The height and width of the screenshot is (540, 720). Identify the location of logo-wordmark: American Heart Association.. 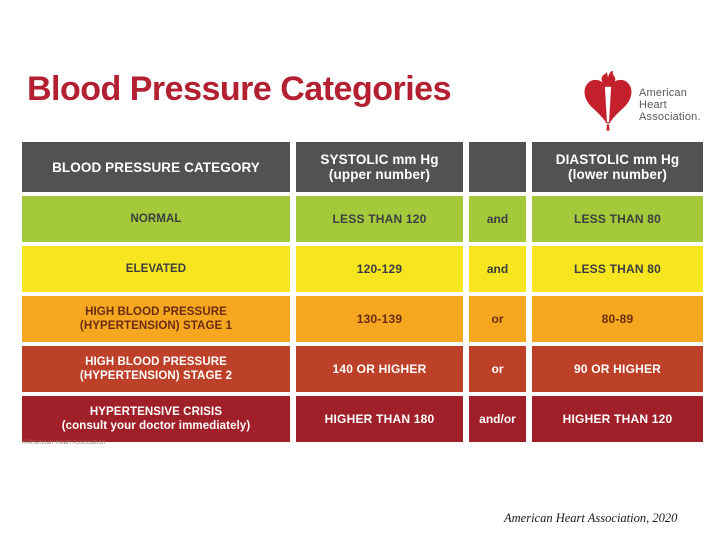
(670, 105).